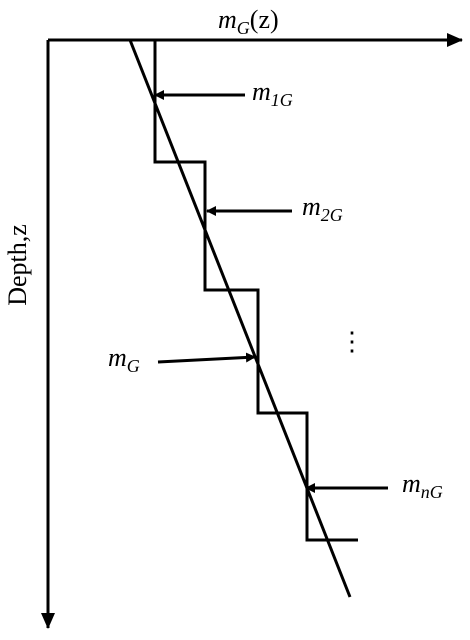 This screenshot has width=470, height=640. I want to click on layer-label: mG, so click(124, 359).